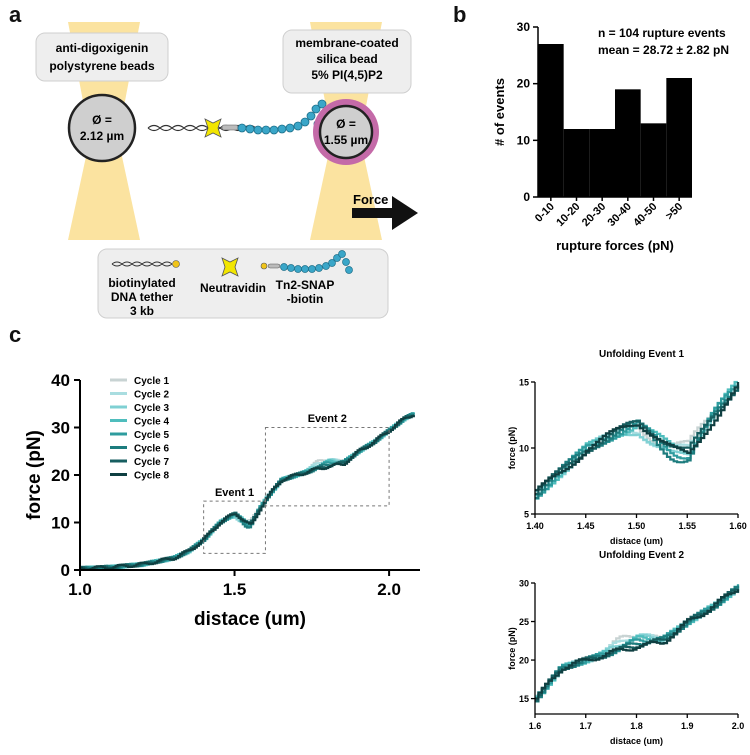 This screenshot has height=755, width=750. Describe the element at coordinates (151, 449) in the screenshot. I see `legend-label-cycle-6: Cycle 6` at that location.